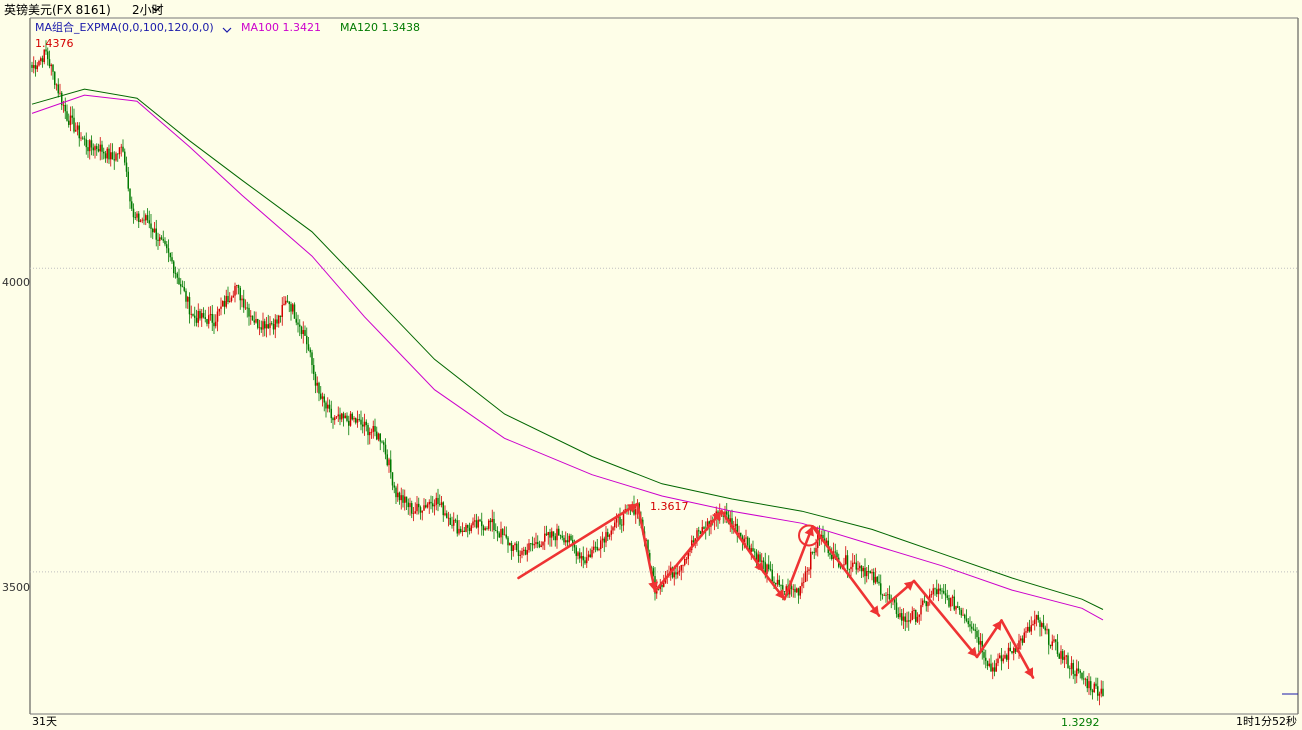 Image resolution: width=1302 pixels, height=730 pixels. Describe the element at coordinates (148, 10) in the screenshot. I see `period-selector: 2小时` at that location.